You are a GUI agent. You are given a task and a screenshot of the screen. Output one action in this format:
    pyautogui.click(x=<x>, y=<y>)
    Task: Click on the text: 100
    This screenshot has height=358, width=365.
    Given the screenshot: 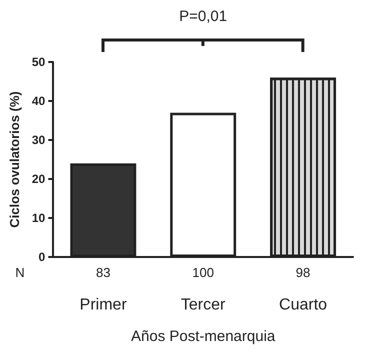 What is the action you would take?
    pyautogui.click(x=203, y=272)
    